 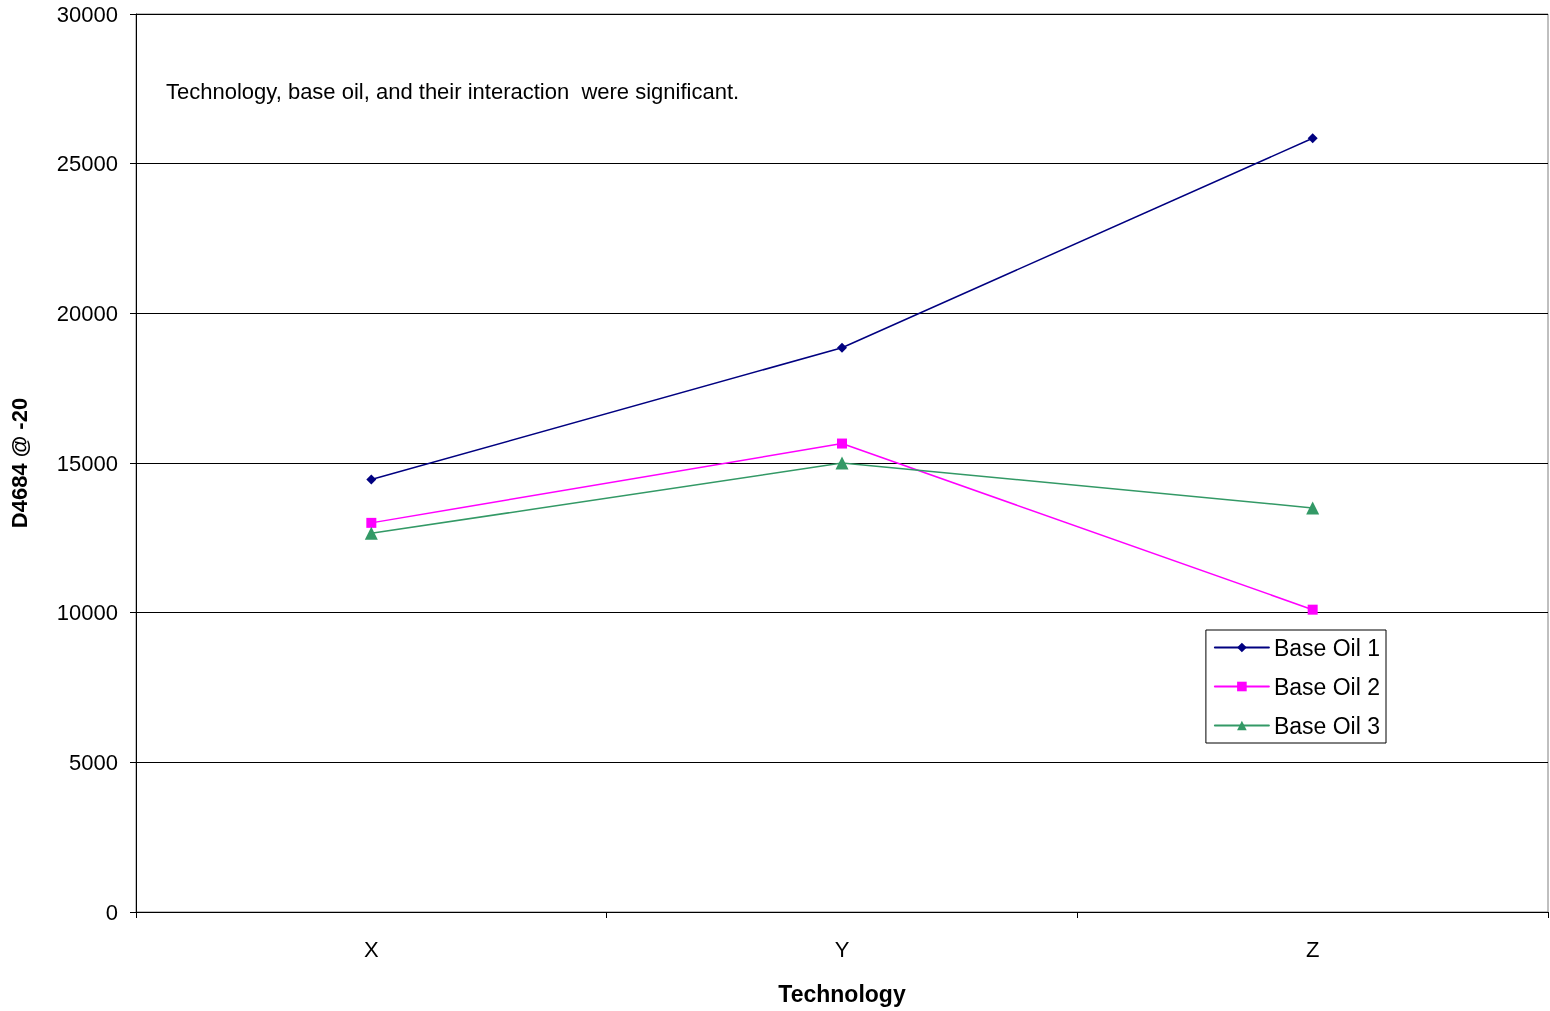 What do you see at coordinates (1326, 725) in the screenshot?
I see `legend-label: Base Oil 3` at bounding box center [1326, 725].